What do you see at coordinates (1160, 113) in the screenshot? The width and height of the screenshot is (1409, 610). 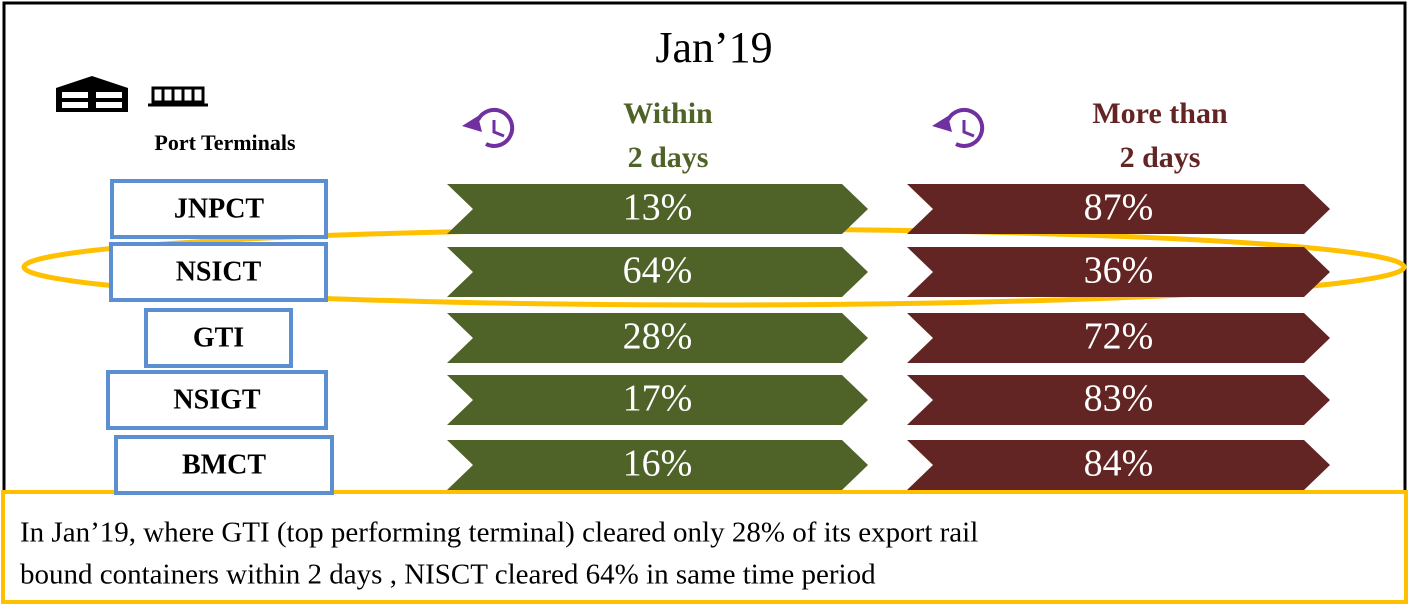 I see `column-header: More than` at bounding box center [1160, 113].